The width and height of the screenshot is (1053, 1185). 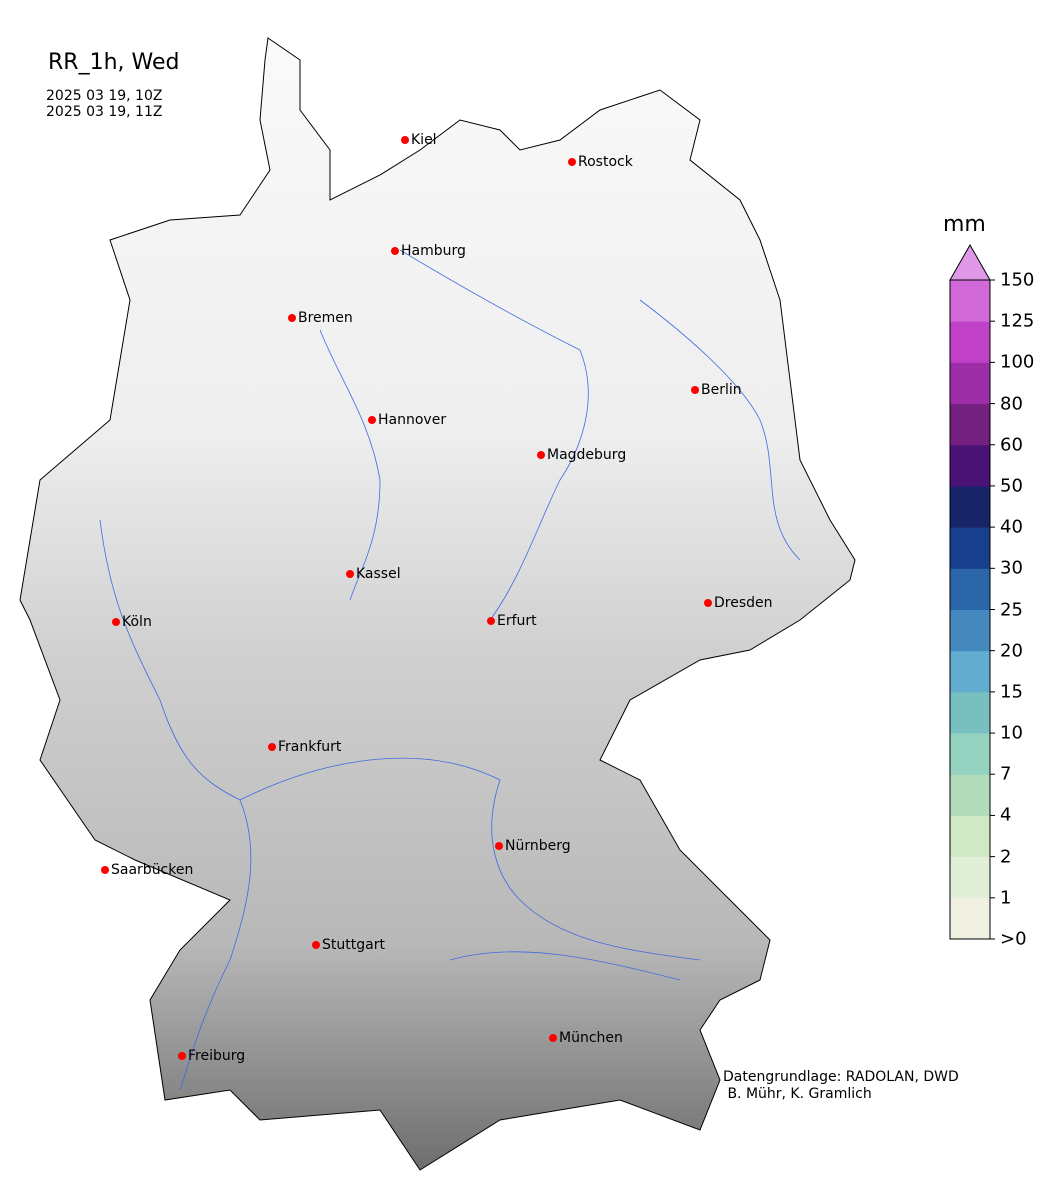 I want to click on map-title: RR_1h, Wed, so click(x=114, y=62).